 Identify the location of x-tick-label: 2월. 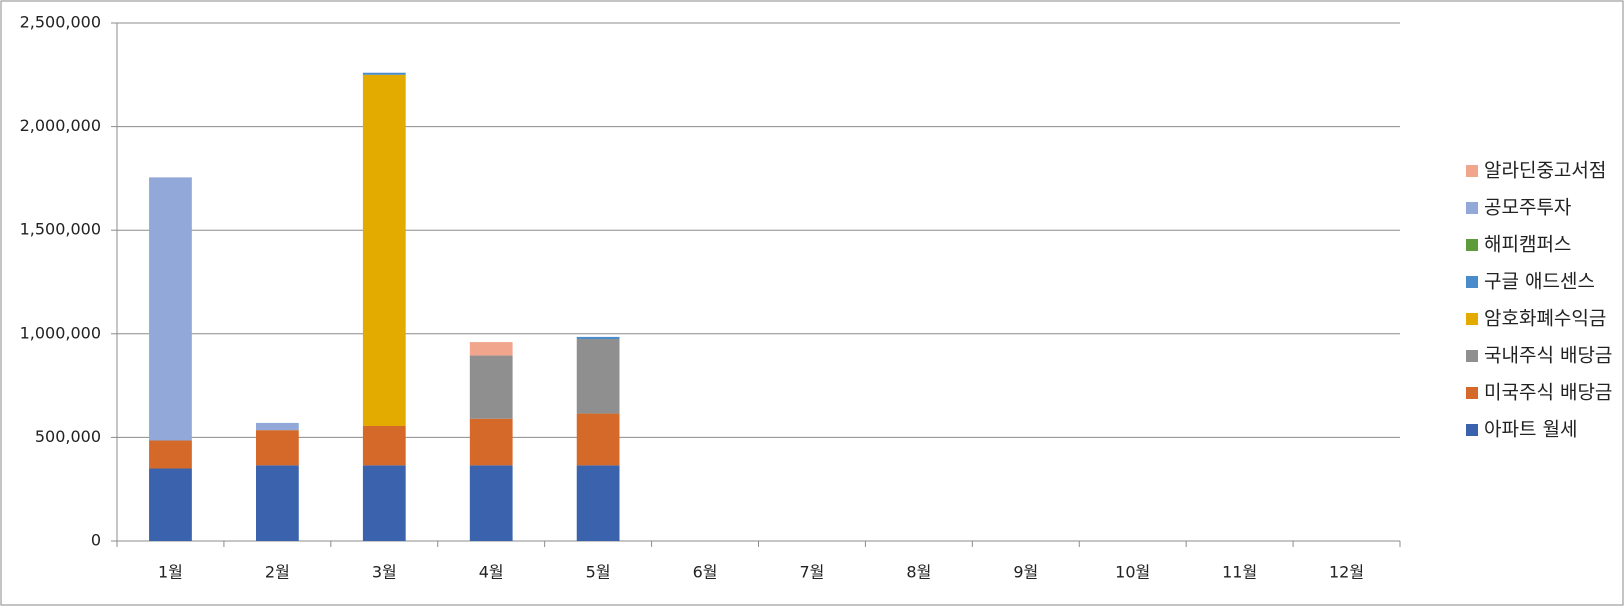
(277, 572).